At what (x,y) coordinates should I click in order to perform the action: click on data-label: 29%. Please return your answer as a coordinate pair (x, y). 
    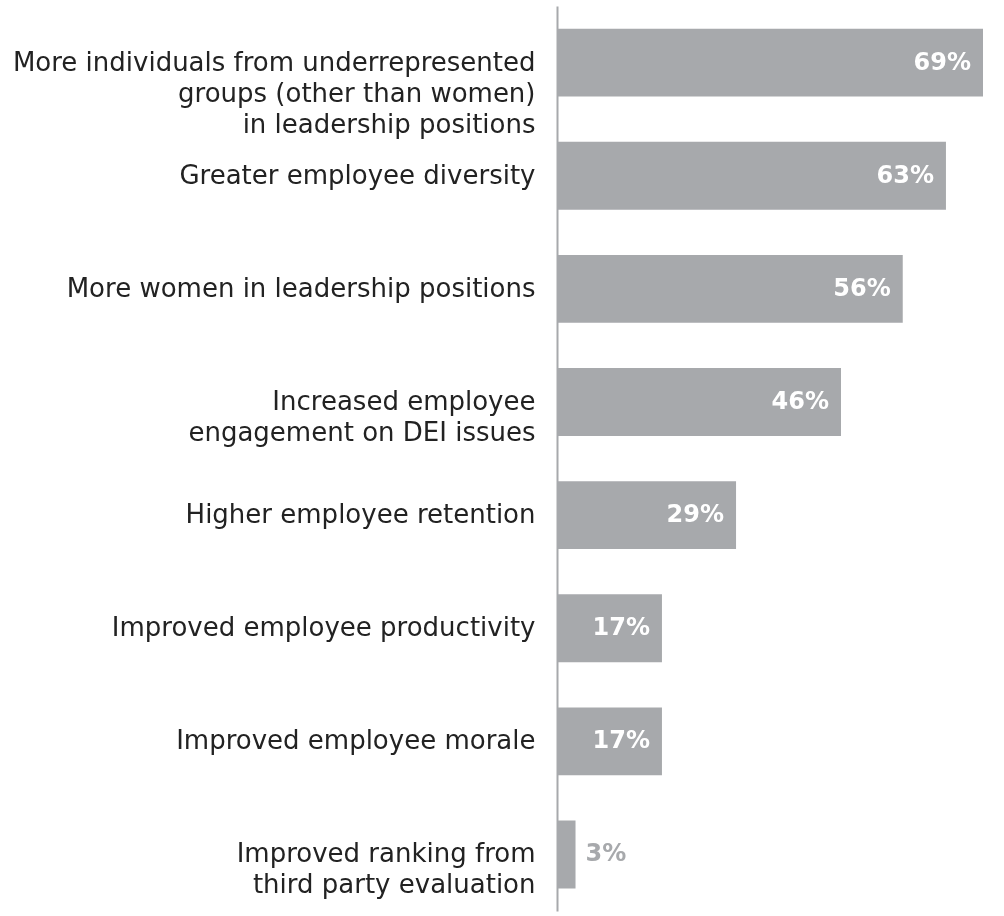
    Looking at the image, I should click on (695, 514).